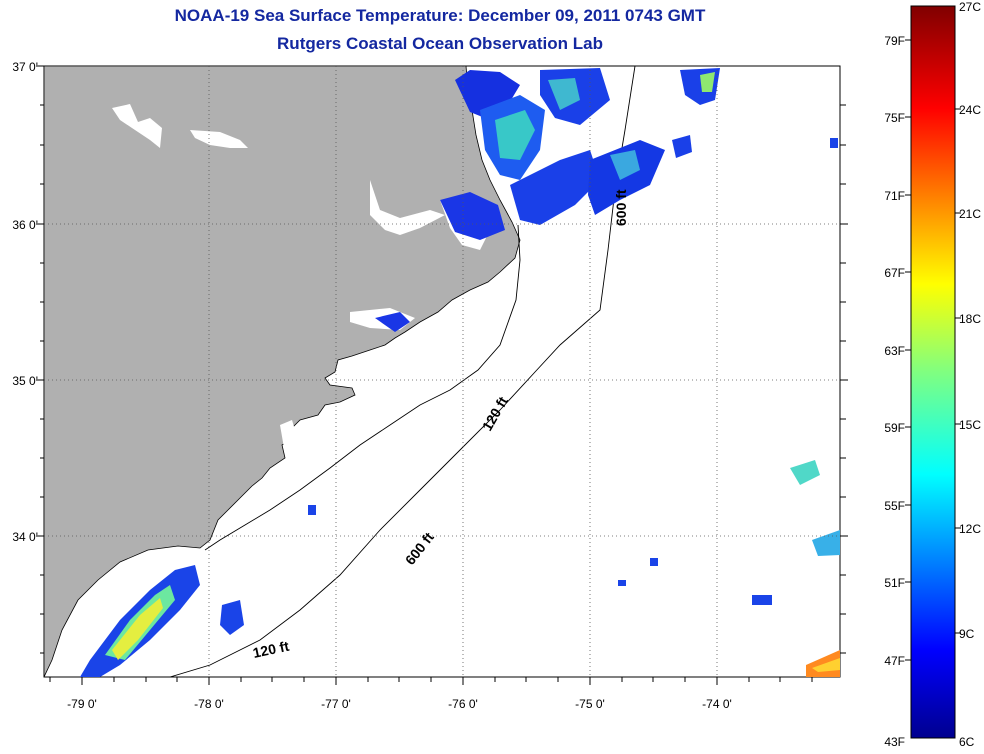  What do you see at coordinates (894, 351) in the screenshot?
I see `colorbar-label-f: 63F` at bounding box center [894, 351].